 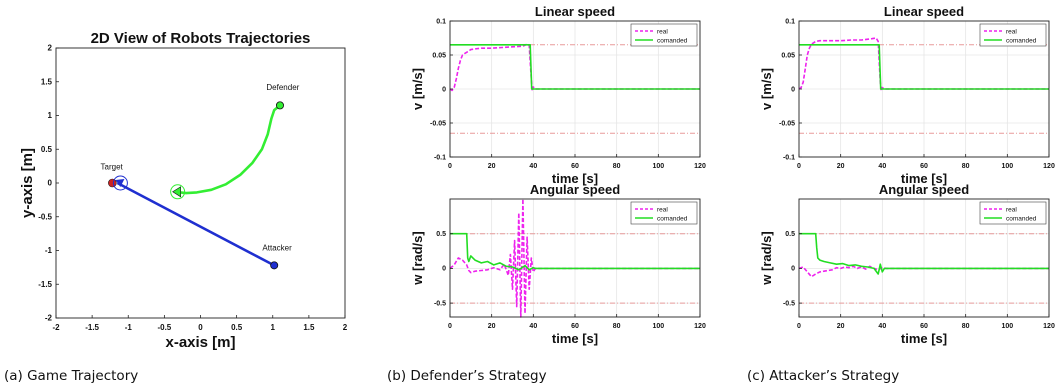 I want to click on y-tick-label: -1, so click(x=49, y=250).